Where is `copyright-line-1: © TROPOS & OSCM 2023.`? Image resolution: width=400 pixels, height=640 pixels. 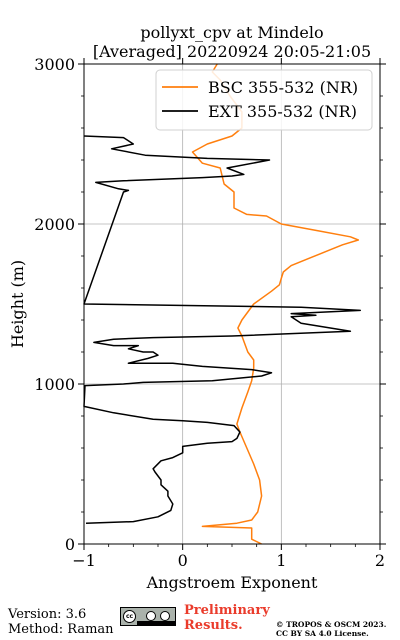
copyright-line-1: © TROPOS & OSCM 2023. is located at coordinates (331, 624).